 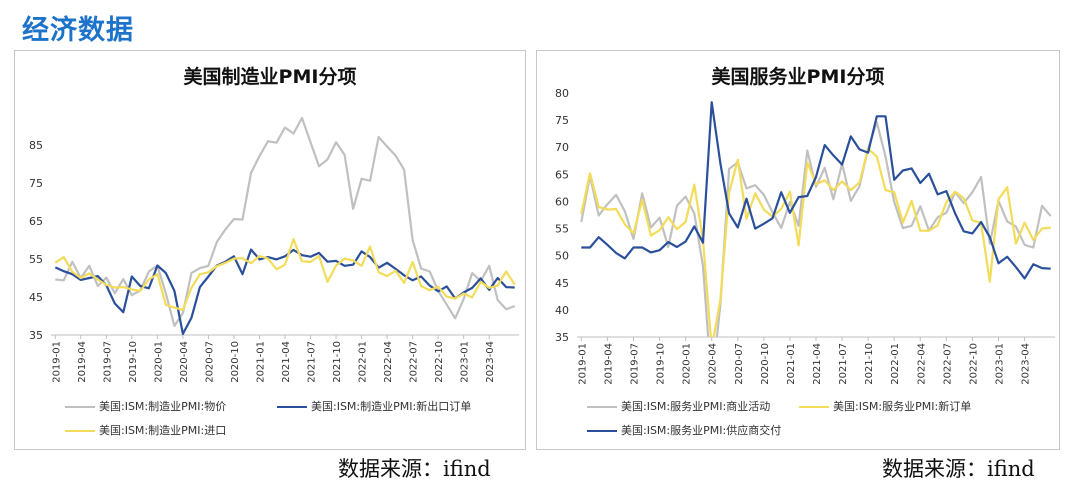 I want to click on legend-item-business-activity: 美国:ISM:服务业PMI:商业活动, so click(x=678, y=406).